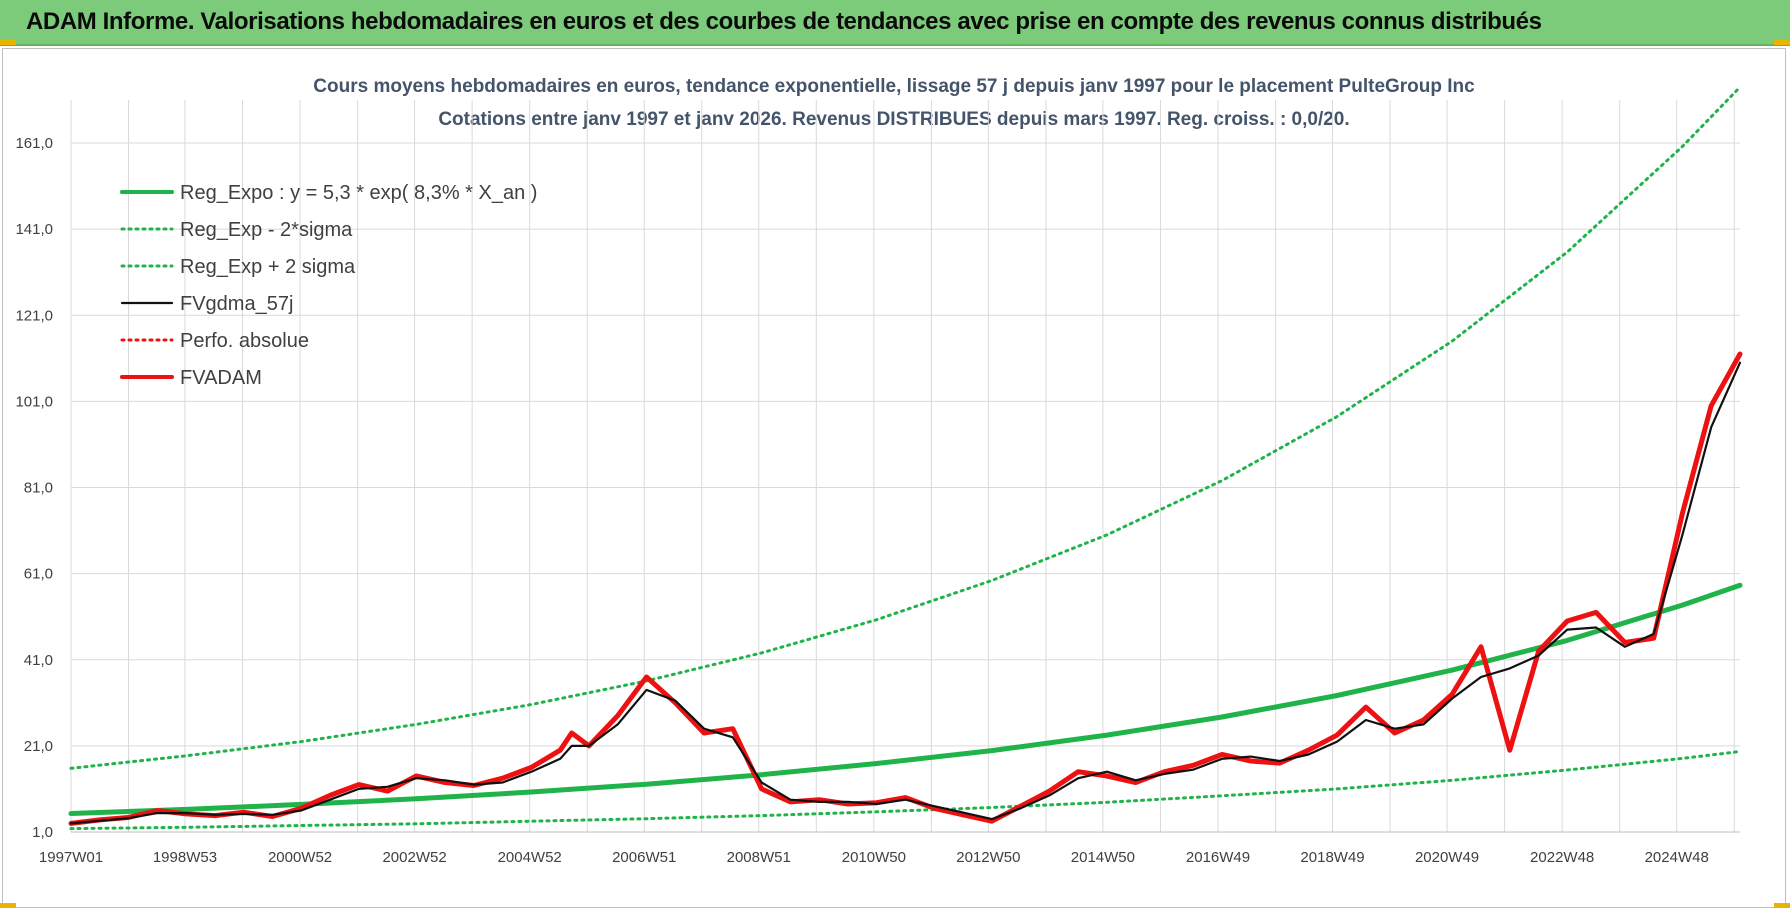  I want to click on y-tick-label: 21,0, so click(38, 746).